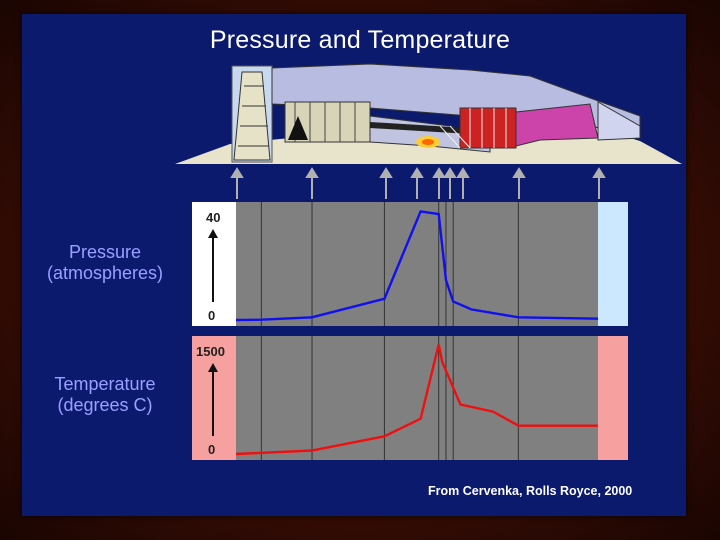 This screenshot has height=540, width=720. What do you see at coordinates (105, 252) in the screenshot?
I see `pressure-label-line1: Pressure` at bounding box center [105, 252].